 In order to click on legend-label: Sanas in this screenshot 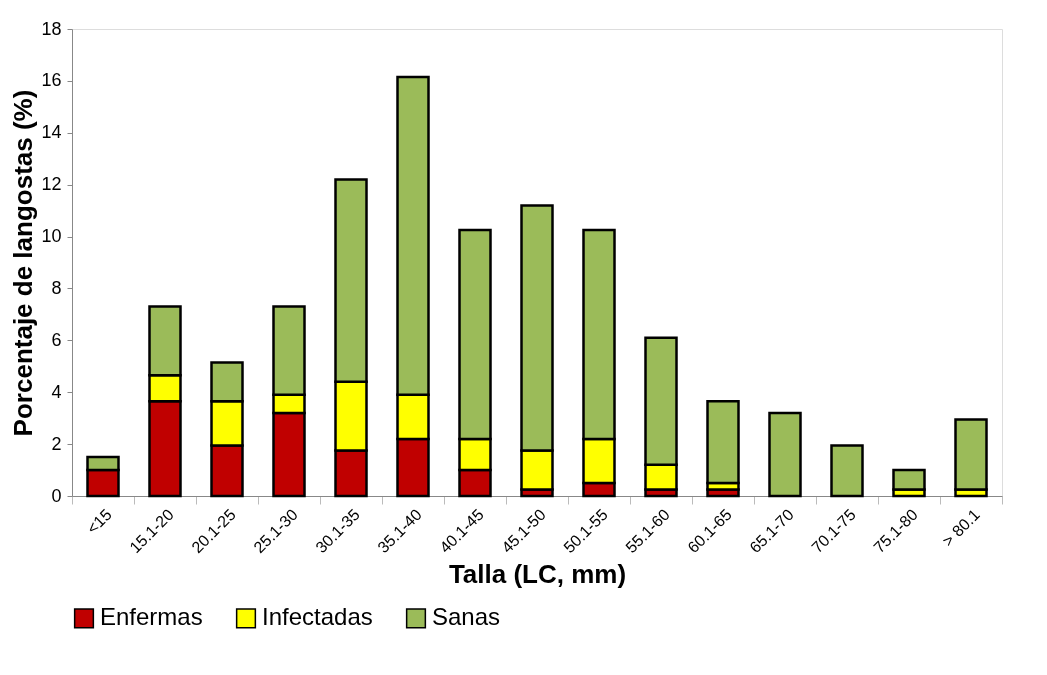, I will do `click(466, 617)`.